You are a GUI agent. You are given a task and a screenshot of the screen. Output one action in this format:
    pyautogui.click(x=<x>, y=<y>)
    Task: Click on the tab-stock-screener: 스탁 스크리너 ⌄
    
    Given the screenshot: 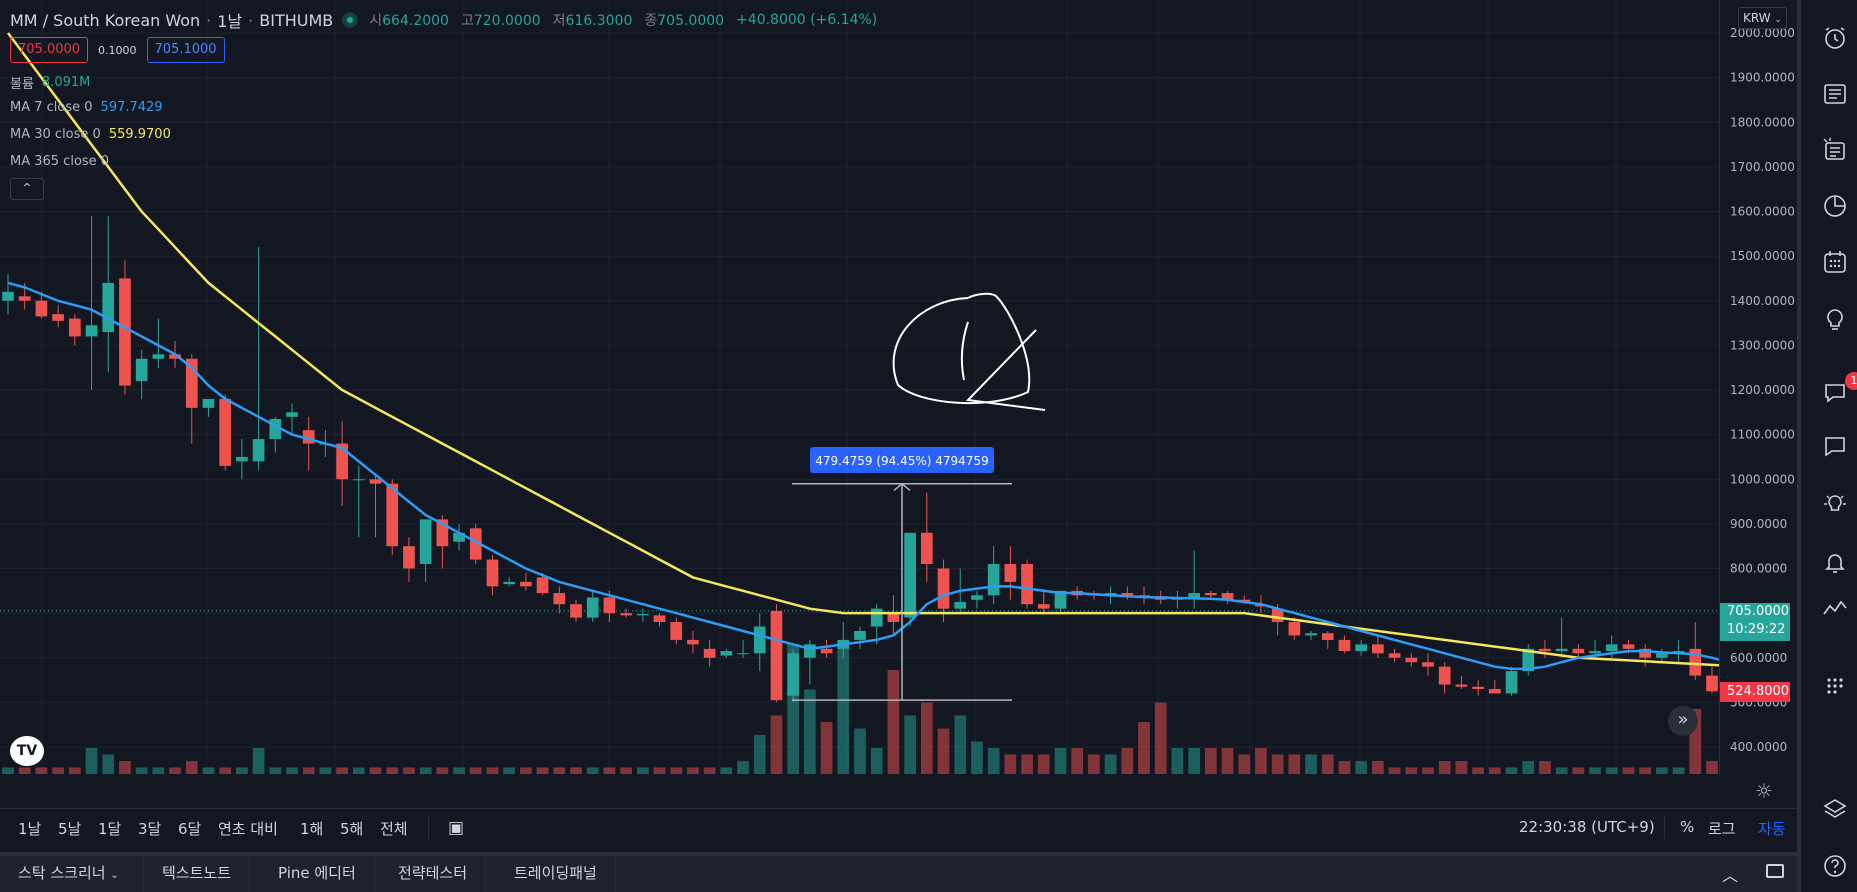 What is the action you would take?
    pyautogui.click(x=72, y=874)
    